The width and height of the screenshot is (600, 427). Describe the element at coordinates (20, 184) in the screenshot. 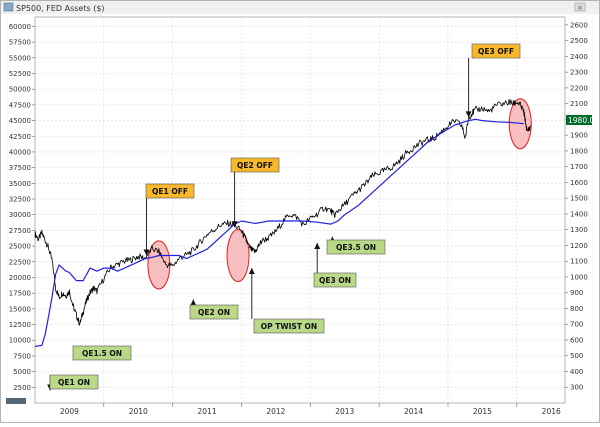

I see `left-tick-label: 35000` at that location.